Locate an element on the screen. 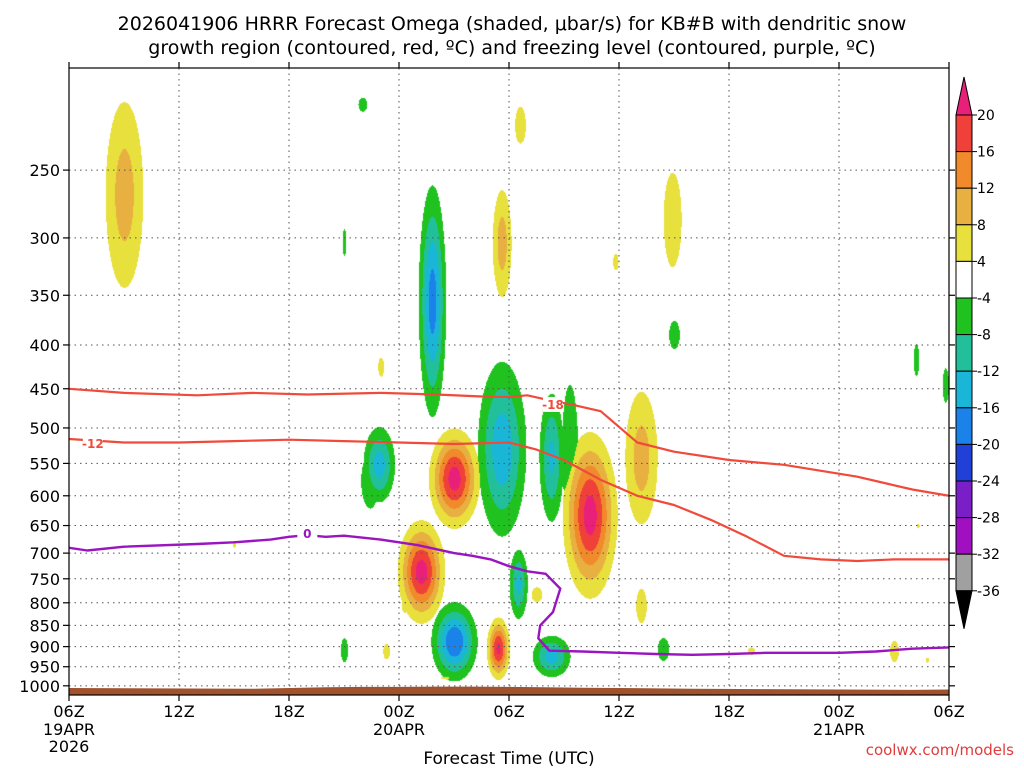 This screenshot has width=1024, height=768. colorbar-label: 16 is located at coordinates (986, 153).